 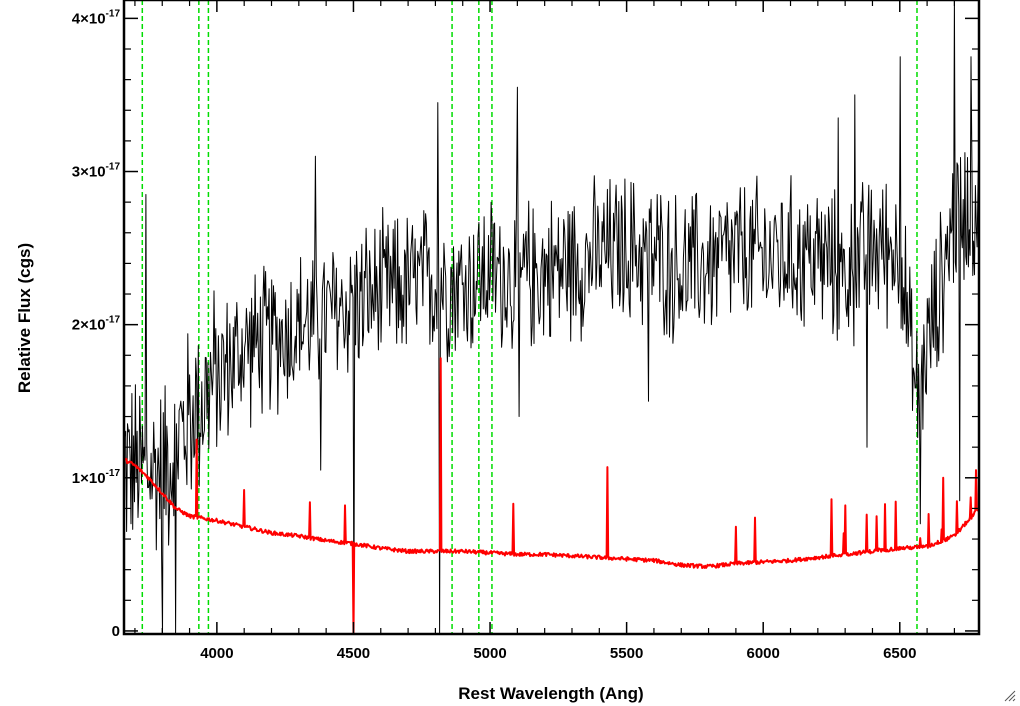 I want to click on y-tick-label: 4×10⁻¹⁷, so click(x=96, y=17).